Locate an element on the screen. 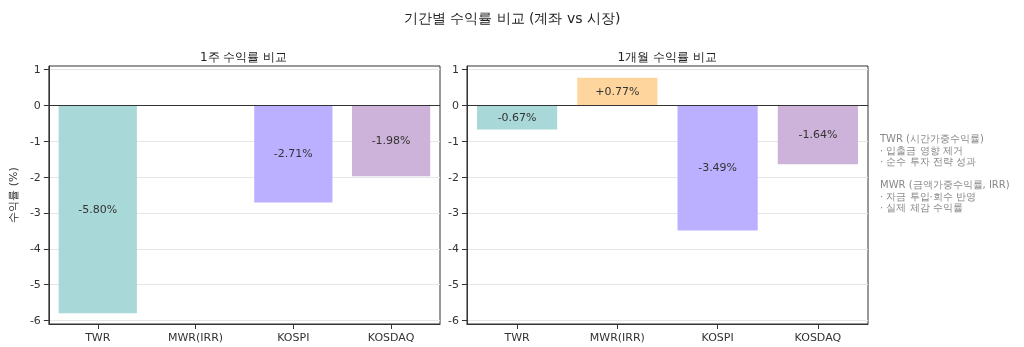 This screenshot has height=347, width=1024. data-label: -5.80% is located at coordinates (98, 209).